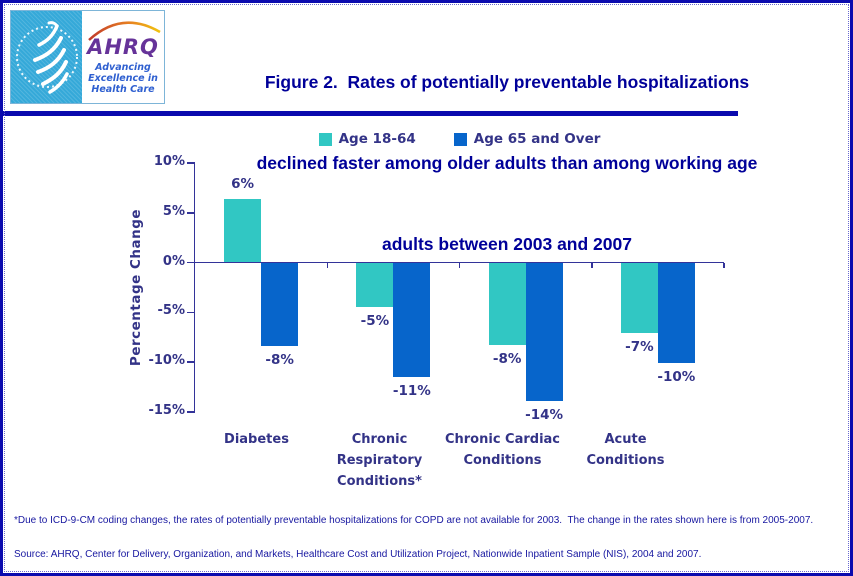 This screenshot has height=576, width=853. I want to click on legend-label: Age 65 and Over, so click(537, 139).